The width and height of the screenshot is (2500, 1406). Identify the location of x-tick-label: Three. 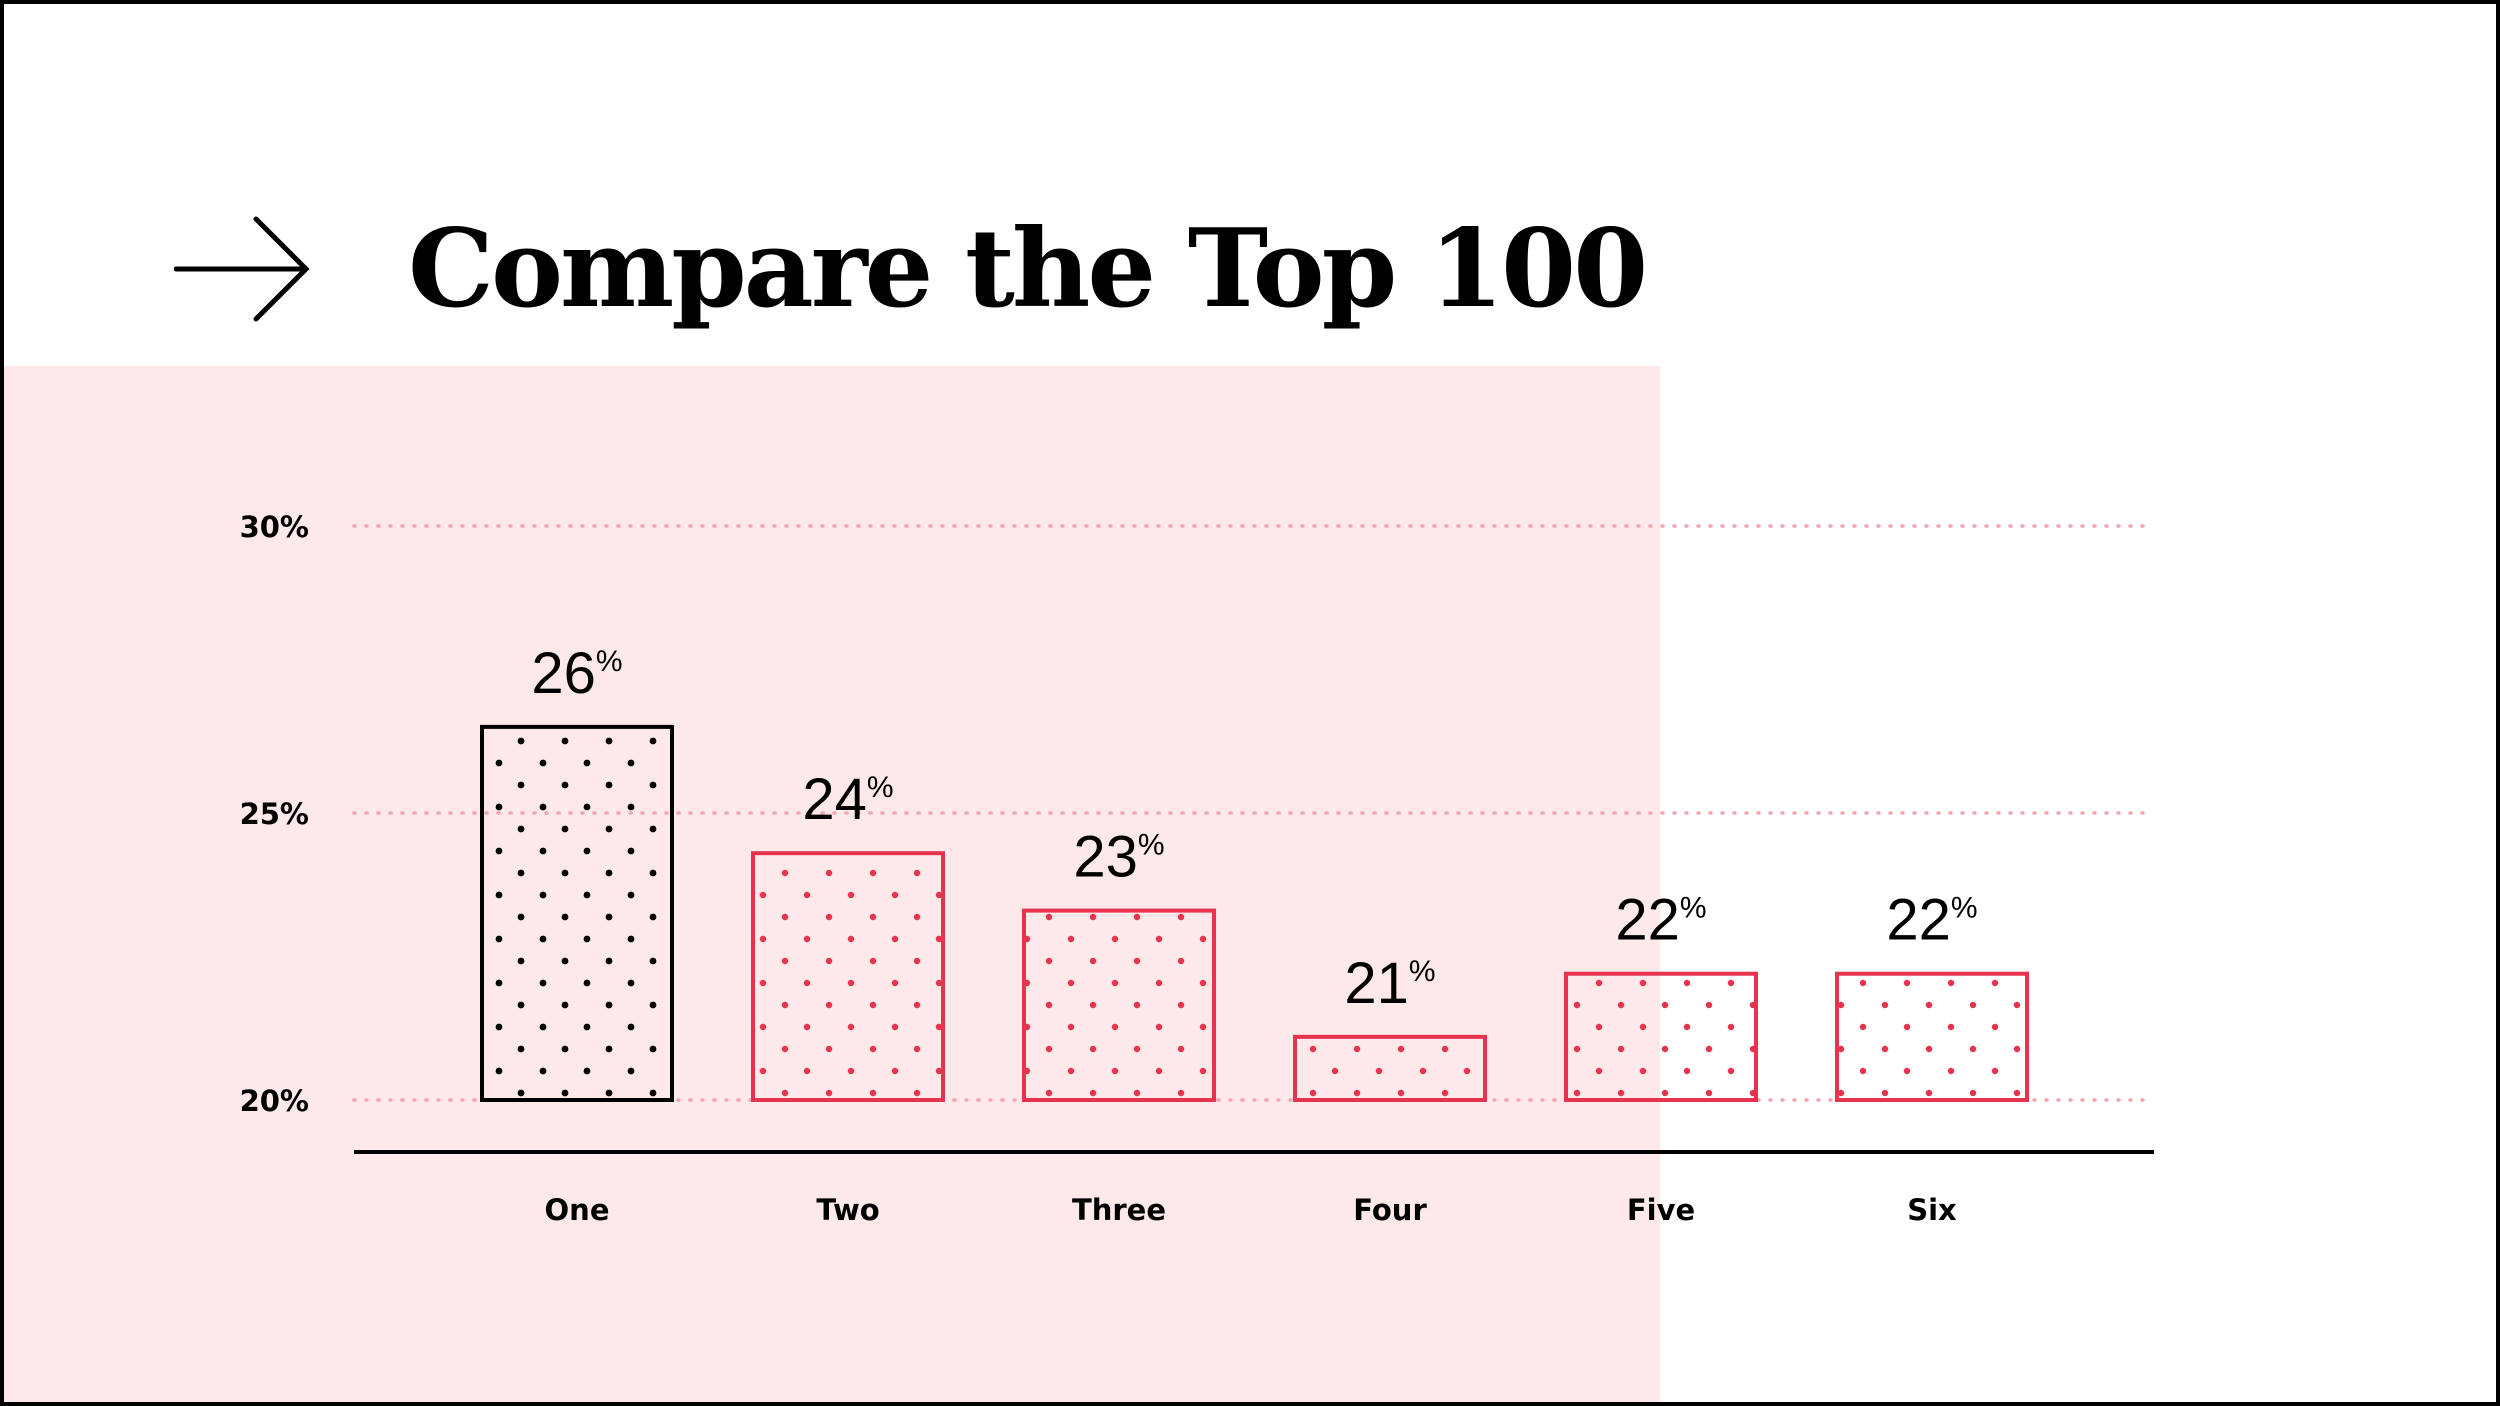
(1119, 1210).